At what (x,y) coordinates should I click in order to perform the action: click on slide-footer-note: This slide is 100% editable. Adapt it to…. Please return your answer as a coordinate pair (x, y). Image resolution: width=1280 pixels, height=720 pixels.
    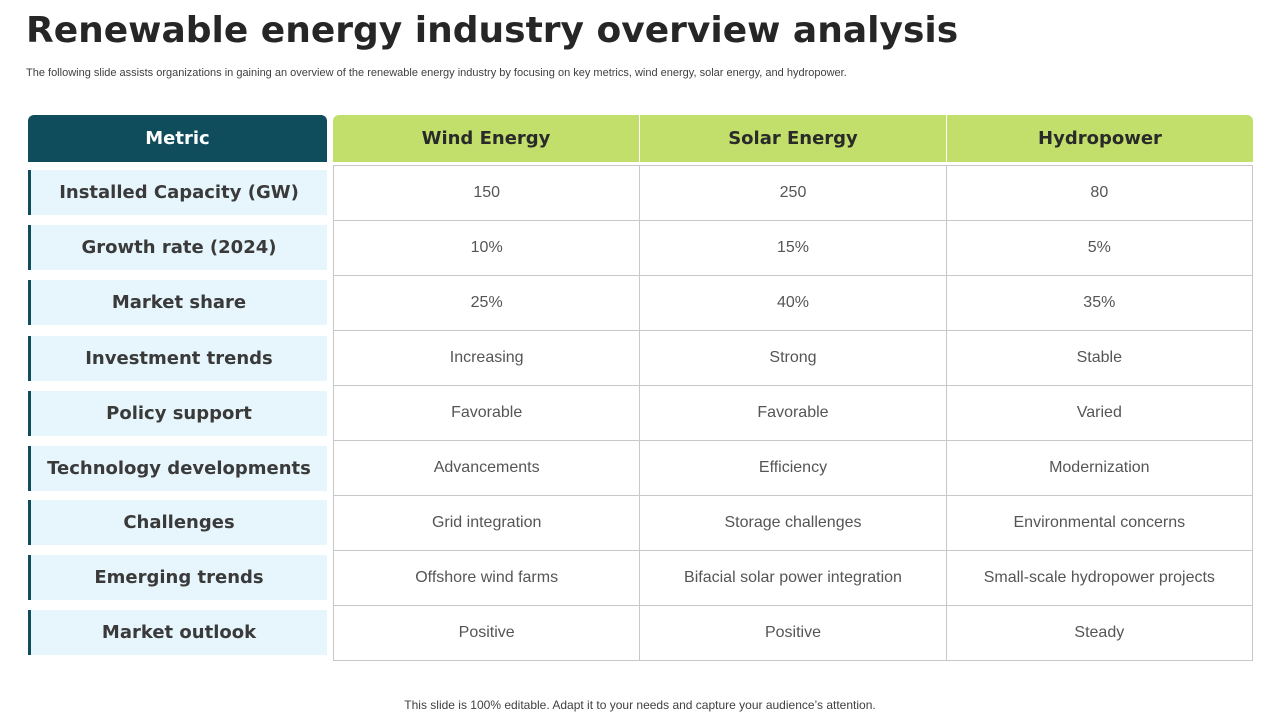
    Looking at the image, I should click on (640, 705).